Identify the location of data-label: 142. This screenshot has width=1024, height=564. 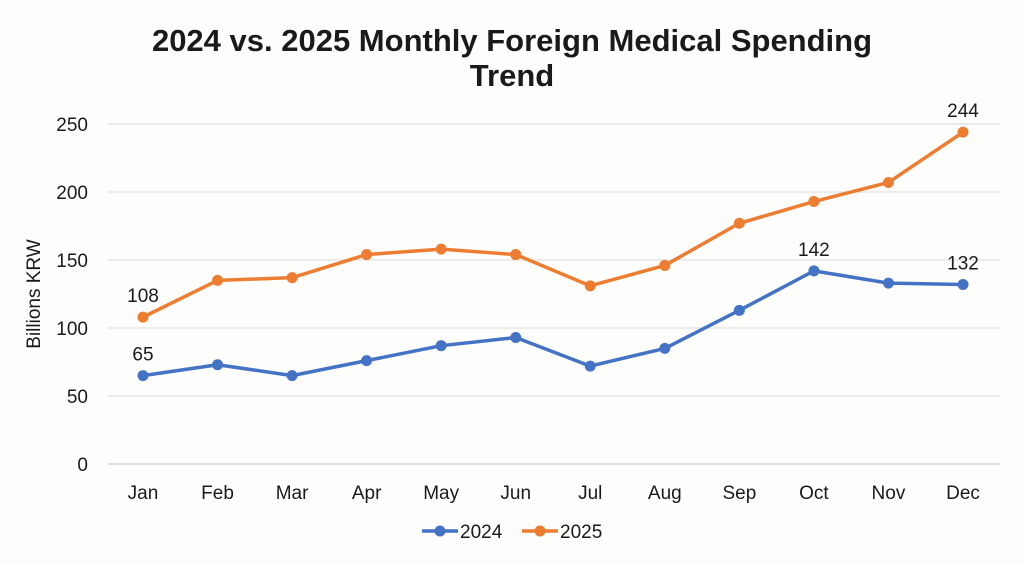
(814, 250).